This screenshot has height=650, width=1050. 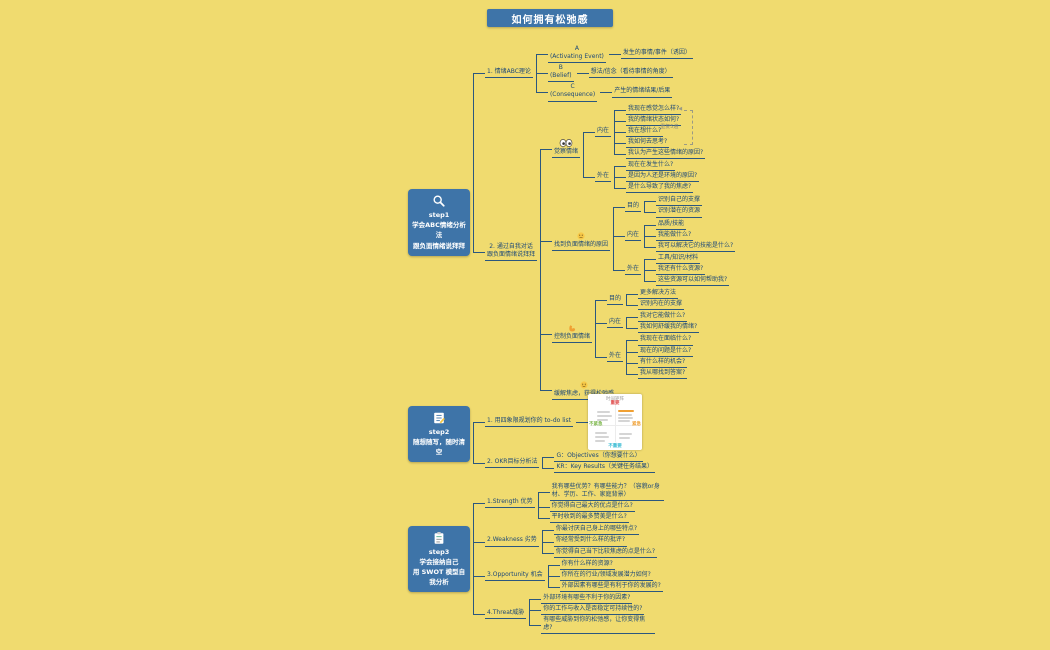 I want to click on mind-node: 你的工作与收入是否稳定可持续性的?, so click(x=593, y=610).